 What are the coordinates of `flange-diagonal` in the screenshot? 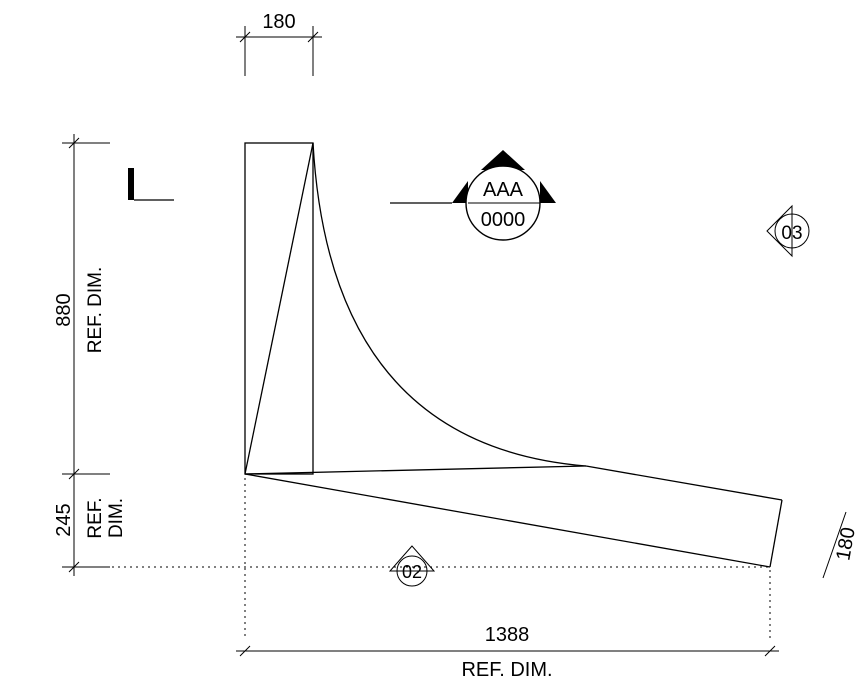 It's located at (279, 308).